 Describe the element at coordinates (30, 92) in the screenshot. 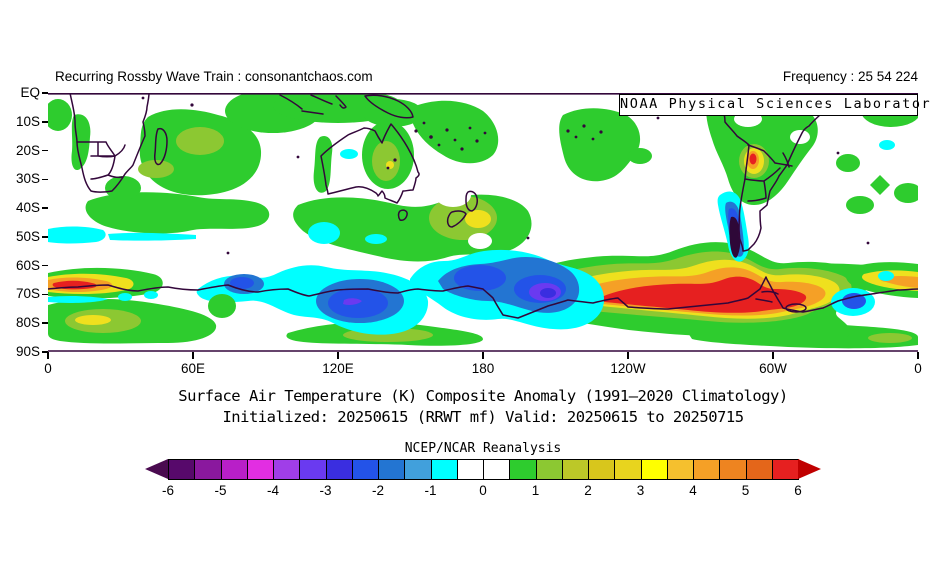

I see `lat-label-EQ: EQ` at that location.